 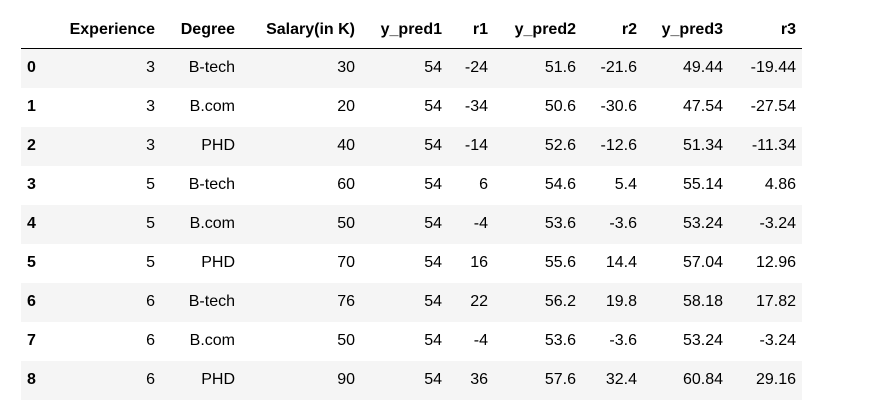 I want to click on cell-y-pred3: 60.84, so click(x=702, y=379).